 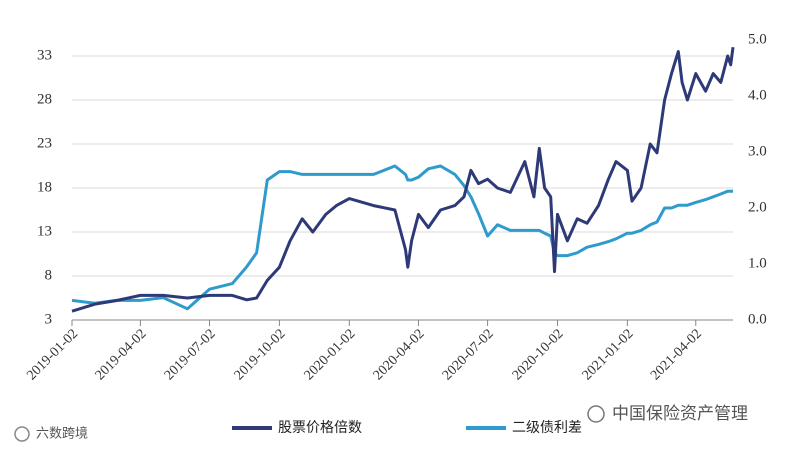 I want to click on y2-tick-label: 4.0, so click(x=757, y=95).